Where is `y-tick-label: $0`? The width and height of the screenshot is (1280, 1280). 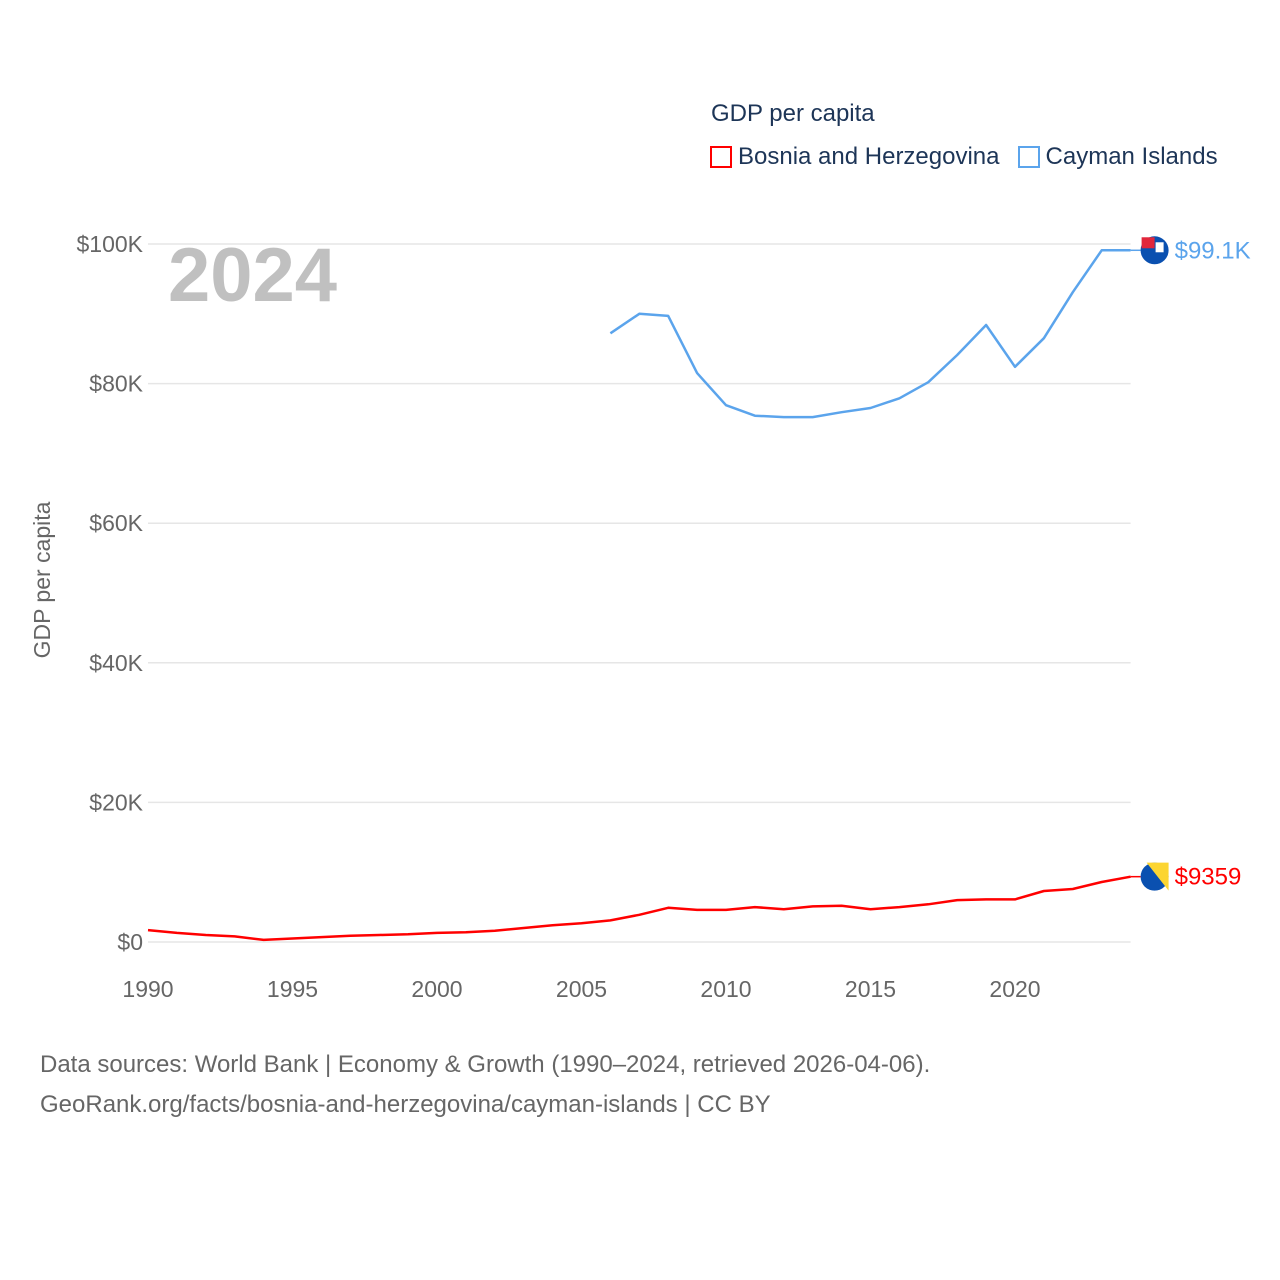 y-tick-label: $0 is located at coordinates (130, 942).